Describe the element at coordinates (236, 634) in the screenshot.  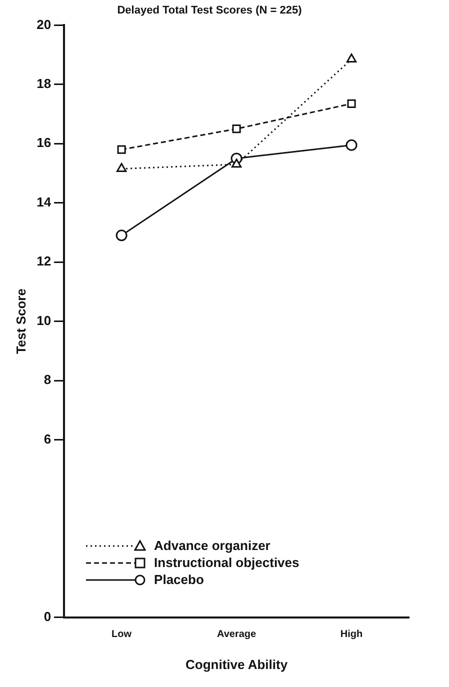
I see `x-tick-label: Average` at that location.